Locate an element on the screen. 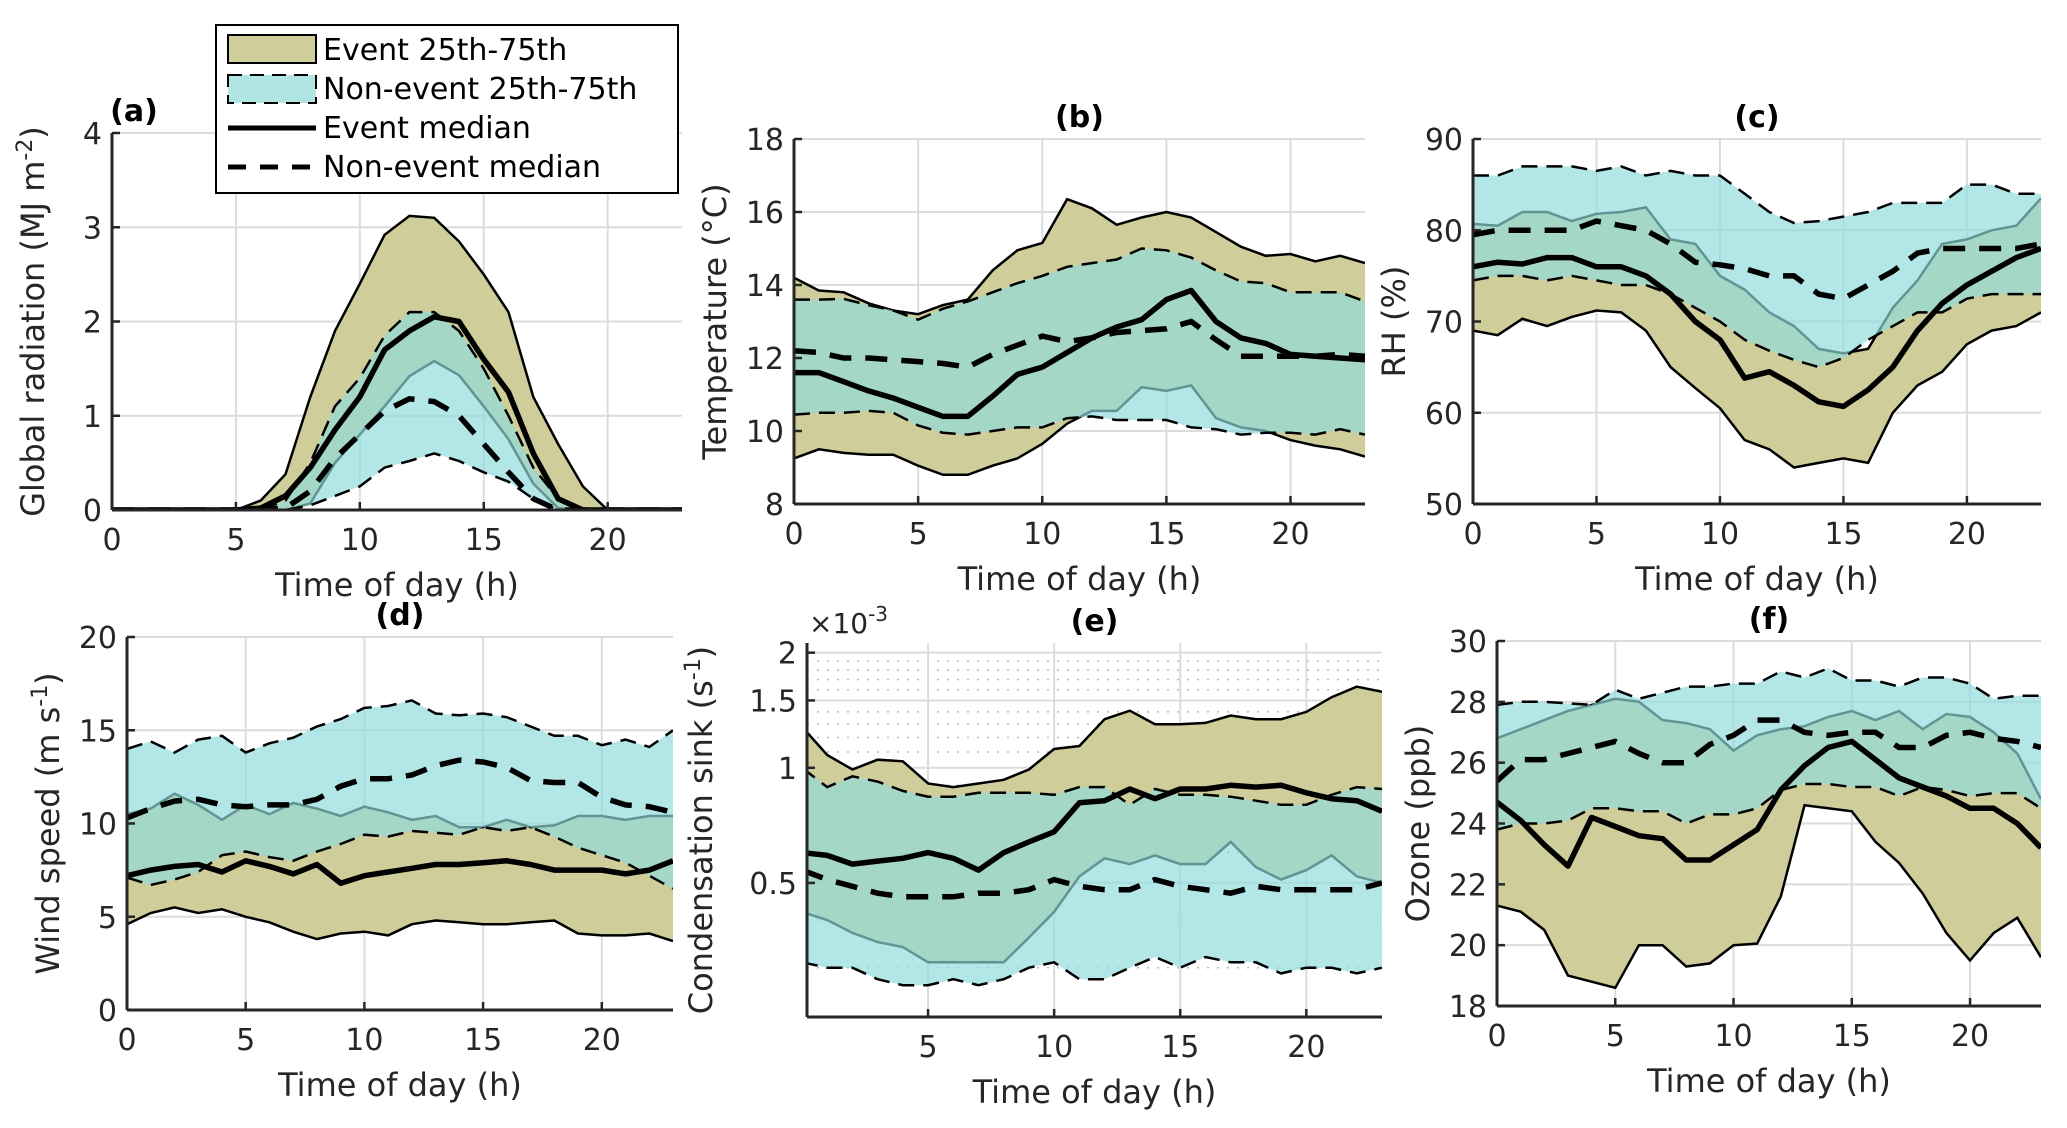 The image size is (2067, 1128). legend-label-nonevent-band: Non-event 25th-75th is located at coordinates (480, 89).